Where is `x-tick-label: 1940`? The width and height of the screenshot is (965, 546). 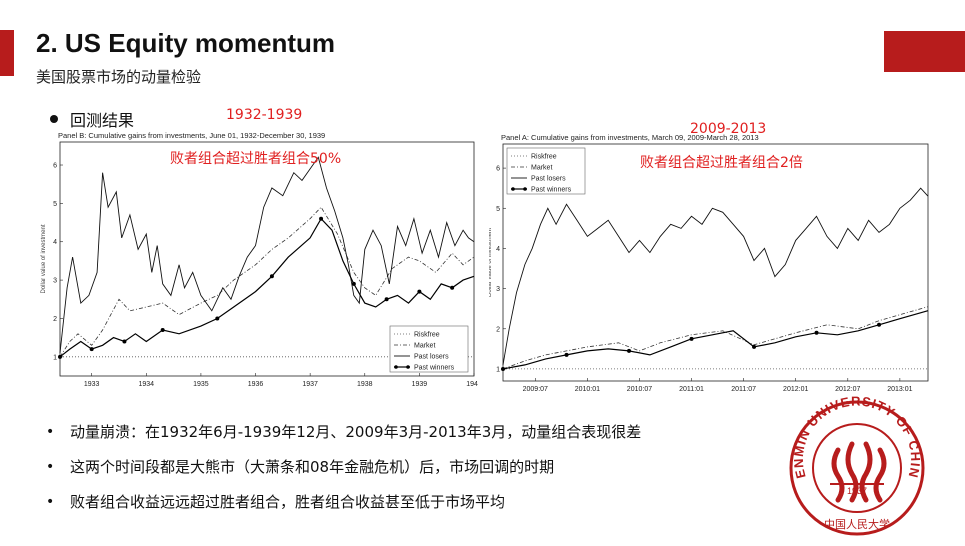
x-tick-label: 1940 is located at coordinates (472, 384).